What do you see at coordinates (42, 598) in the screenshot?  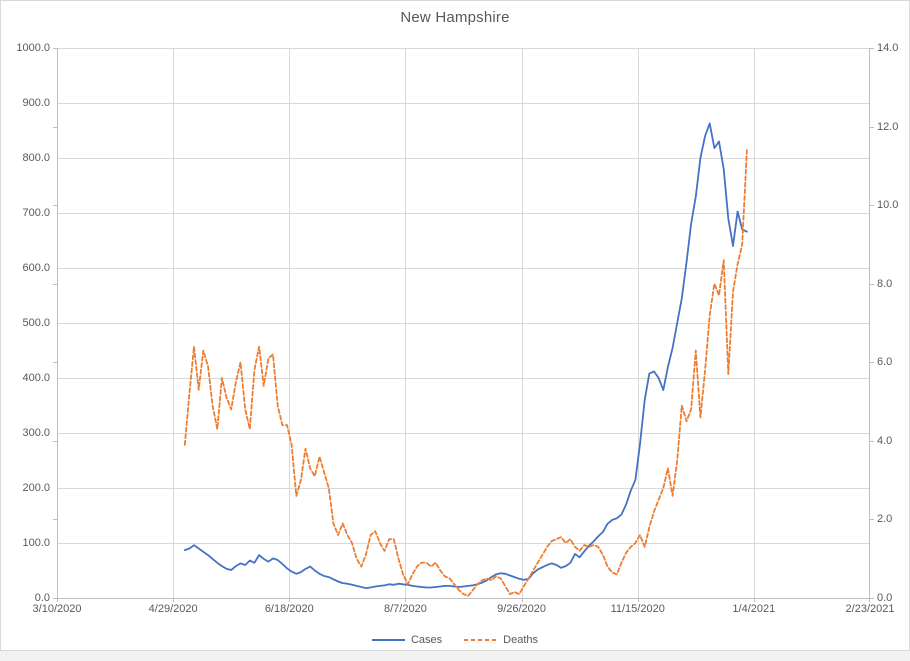 I see `y-left-tick-label: 0.0` at bounding box center [42, 598].